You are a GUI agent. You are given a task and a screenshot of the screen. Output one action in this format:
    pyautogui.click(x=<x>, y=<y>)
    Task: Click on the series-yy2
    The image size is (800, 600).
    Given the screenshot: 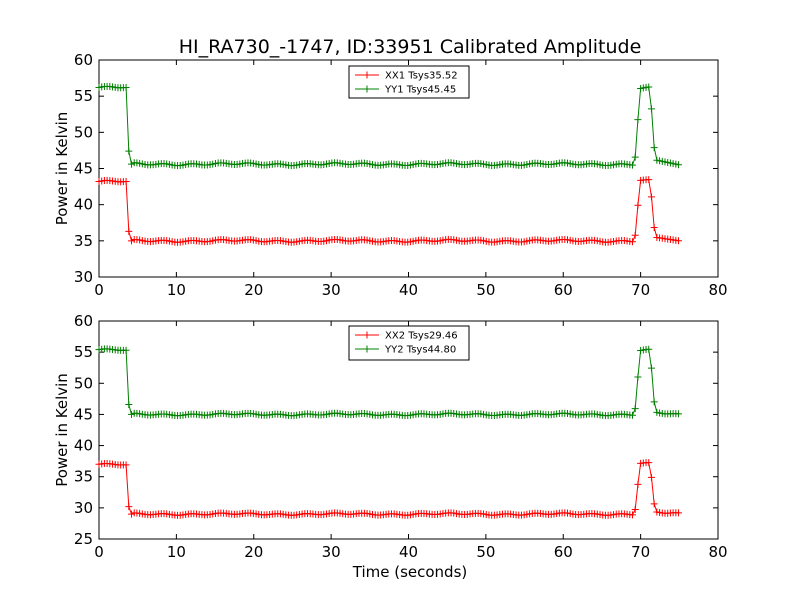 What is the action you would take?
    pyautogui.click(x=389, y=382)
    